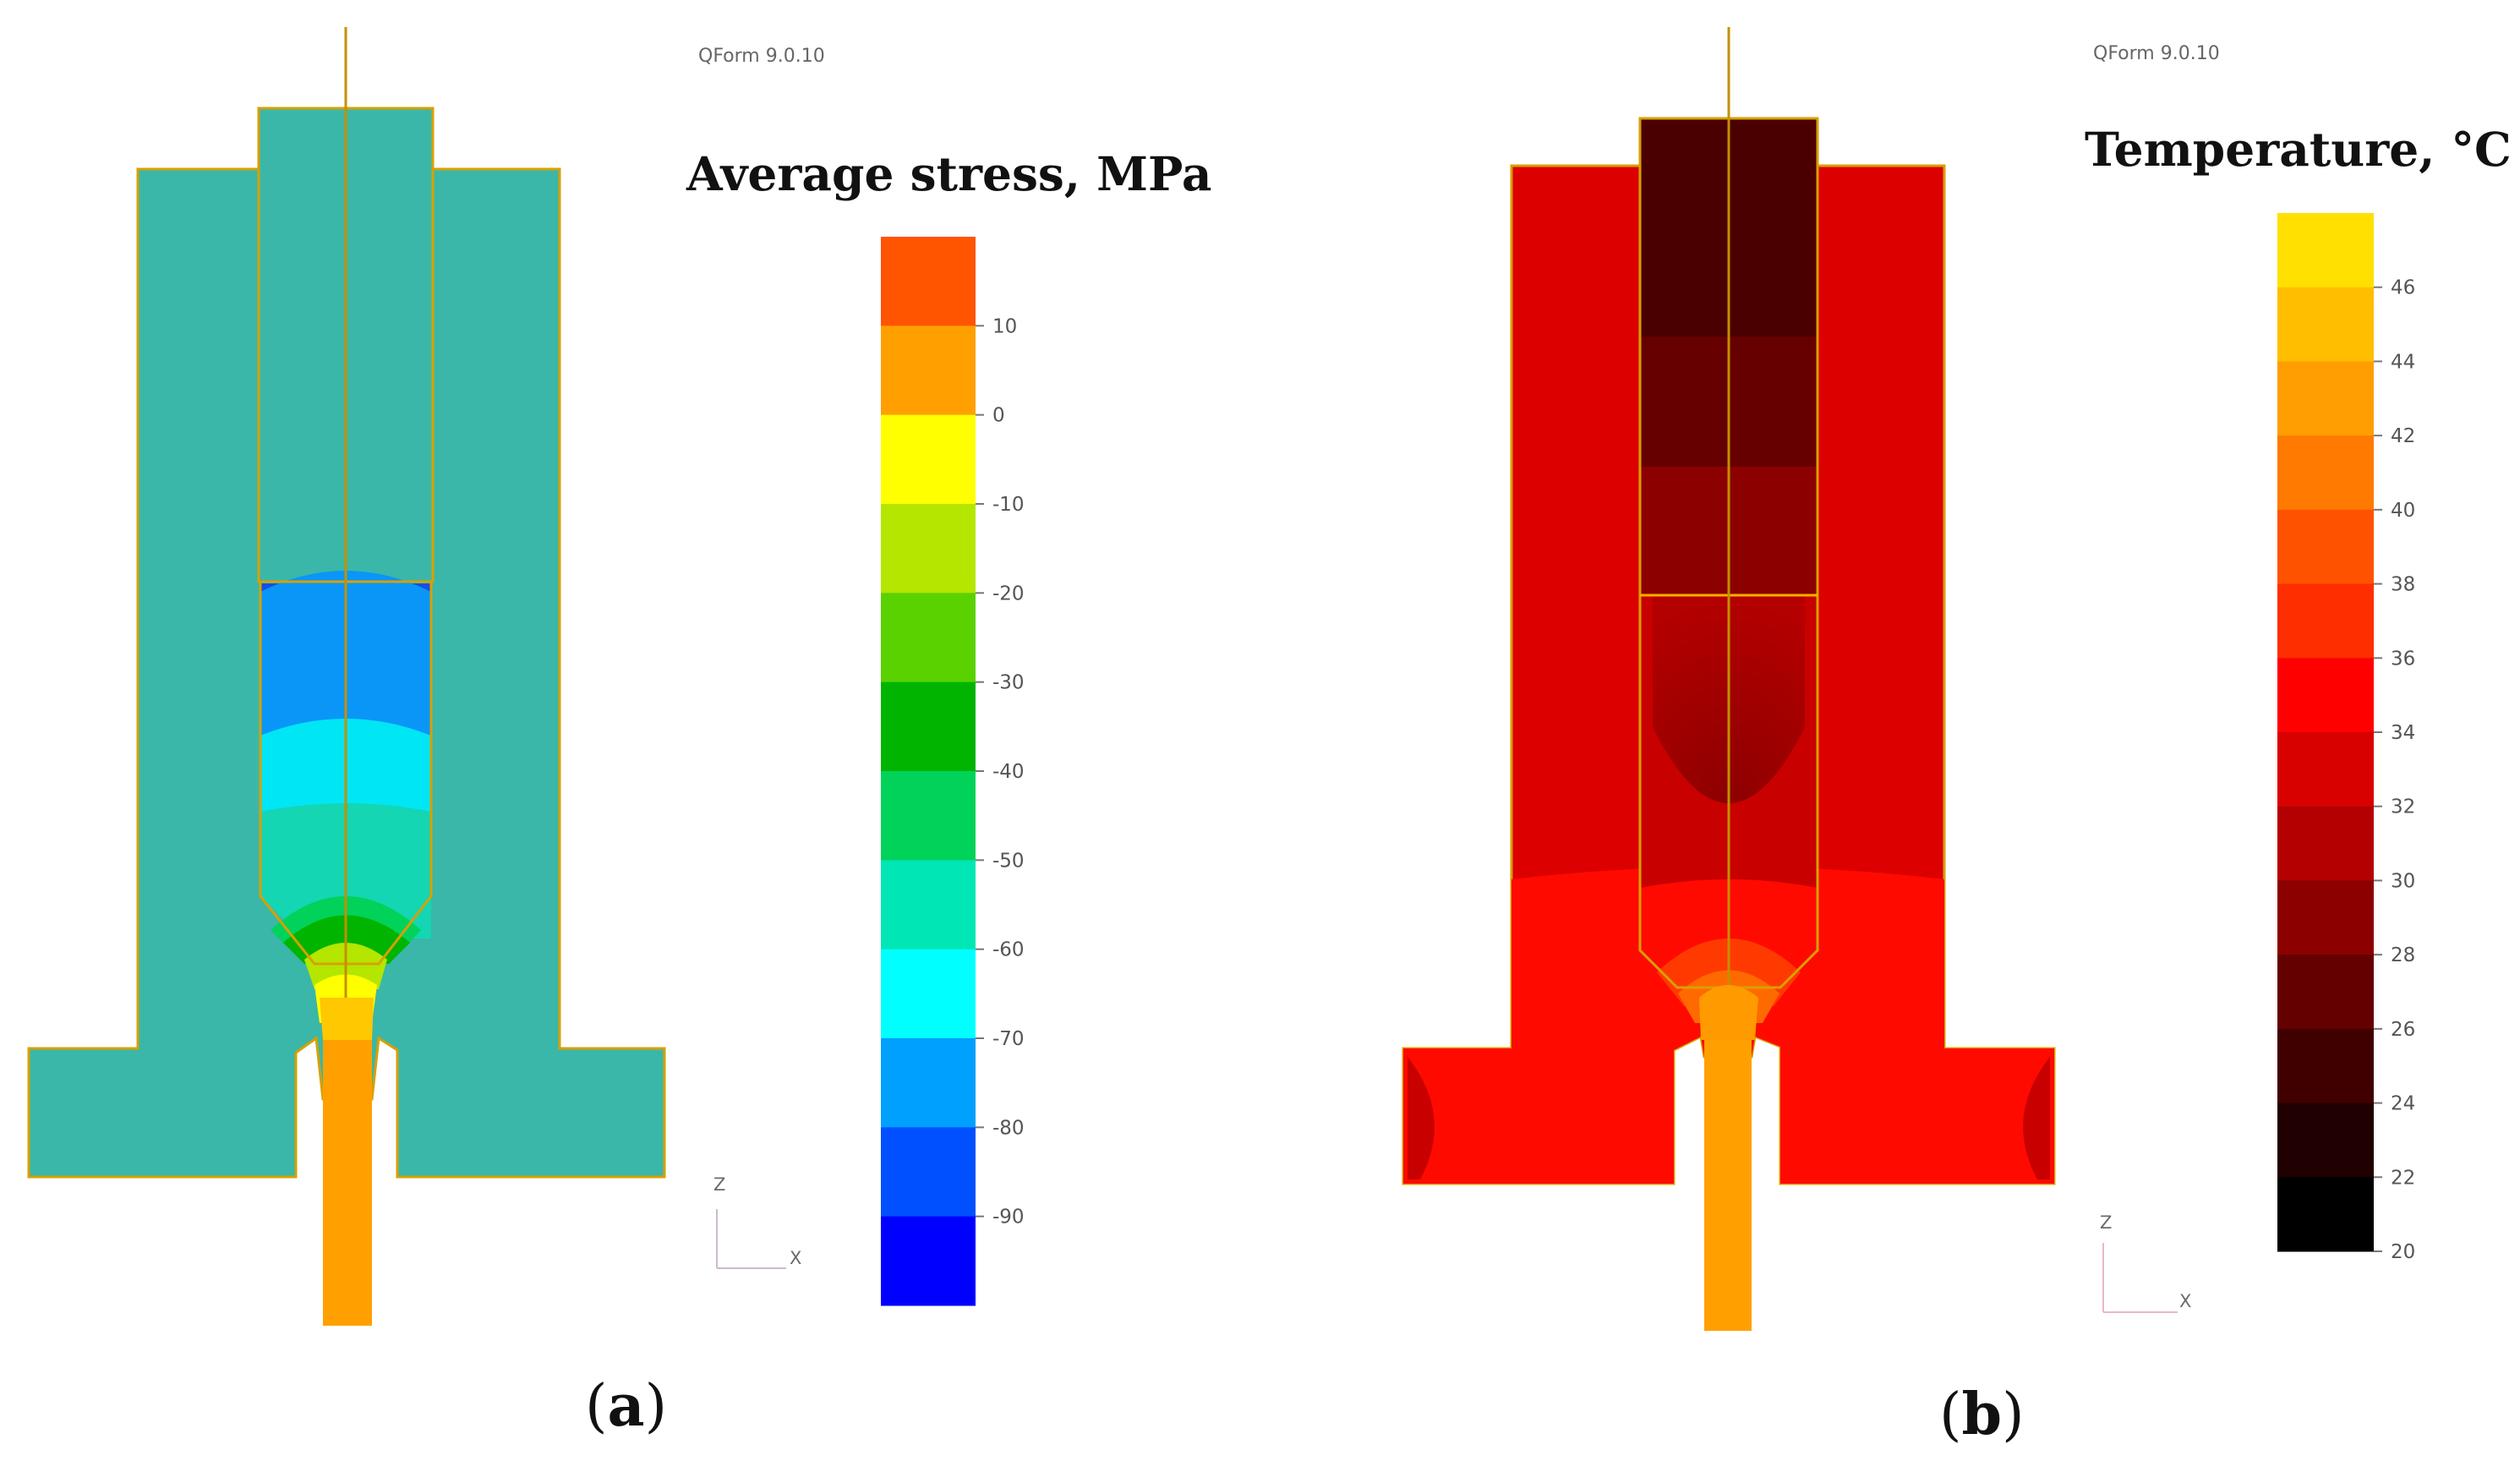 The width and height of the screenshot is (2520, 1472). What do you see at coordinates (2106, 1223) in the screenshot?
I see `panel-b-axis-z: Z` at bounding box center [2106, 1223].